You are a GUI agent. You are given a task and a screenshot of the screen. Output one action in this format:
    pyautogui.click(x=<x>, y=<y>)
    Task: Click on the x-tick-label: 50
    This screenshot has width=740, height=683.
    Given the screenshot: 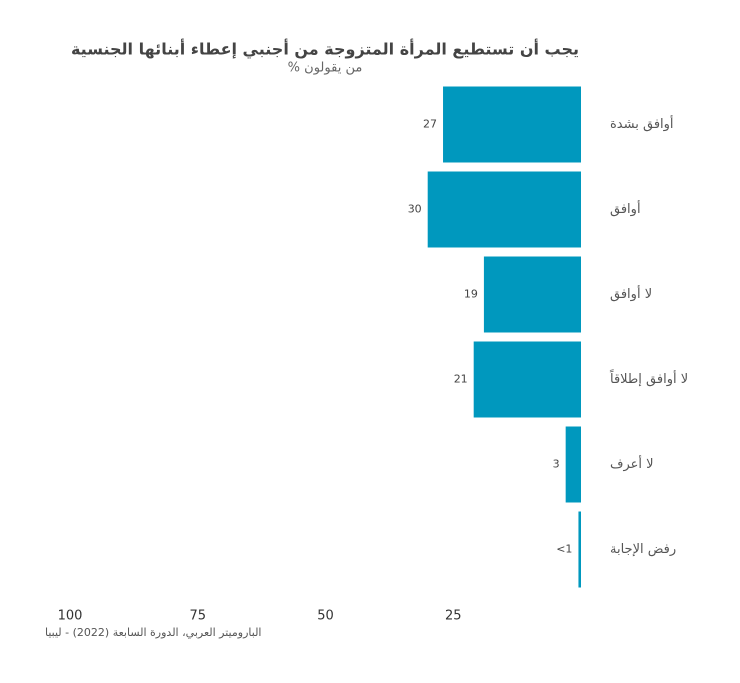 What is the action you would take?
    pyautogui.click(x=325, y=616)
    